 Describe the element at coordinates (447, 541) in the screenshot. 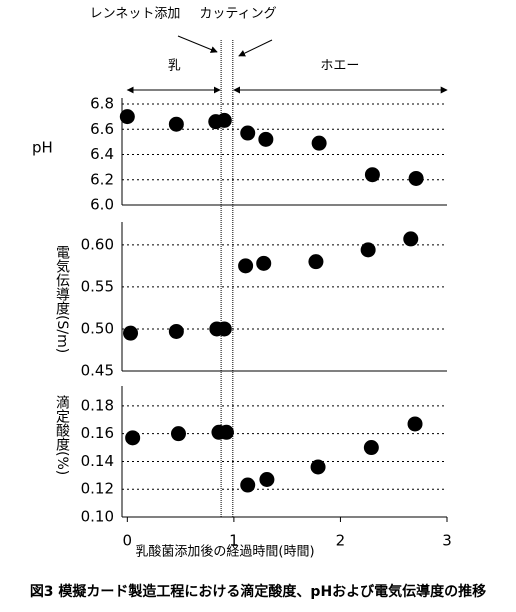

I see `x-tick-label: 3` at that location.